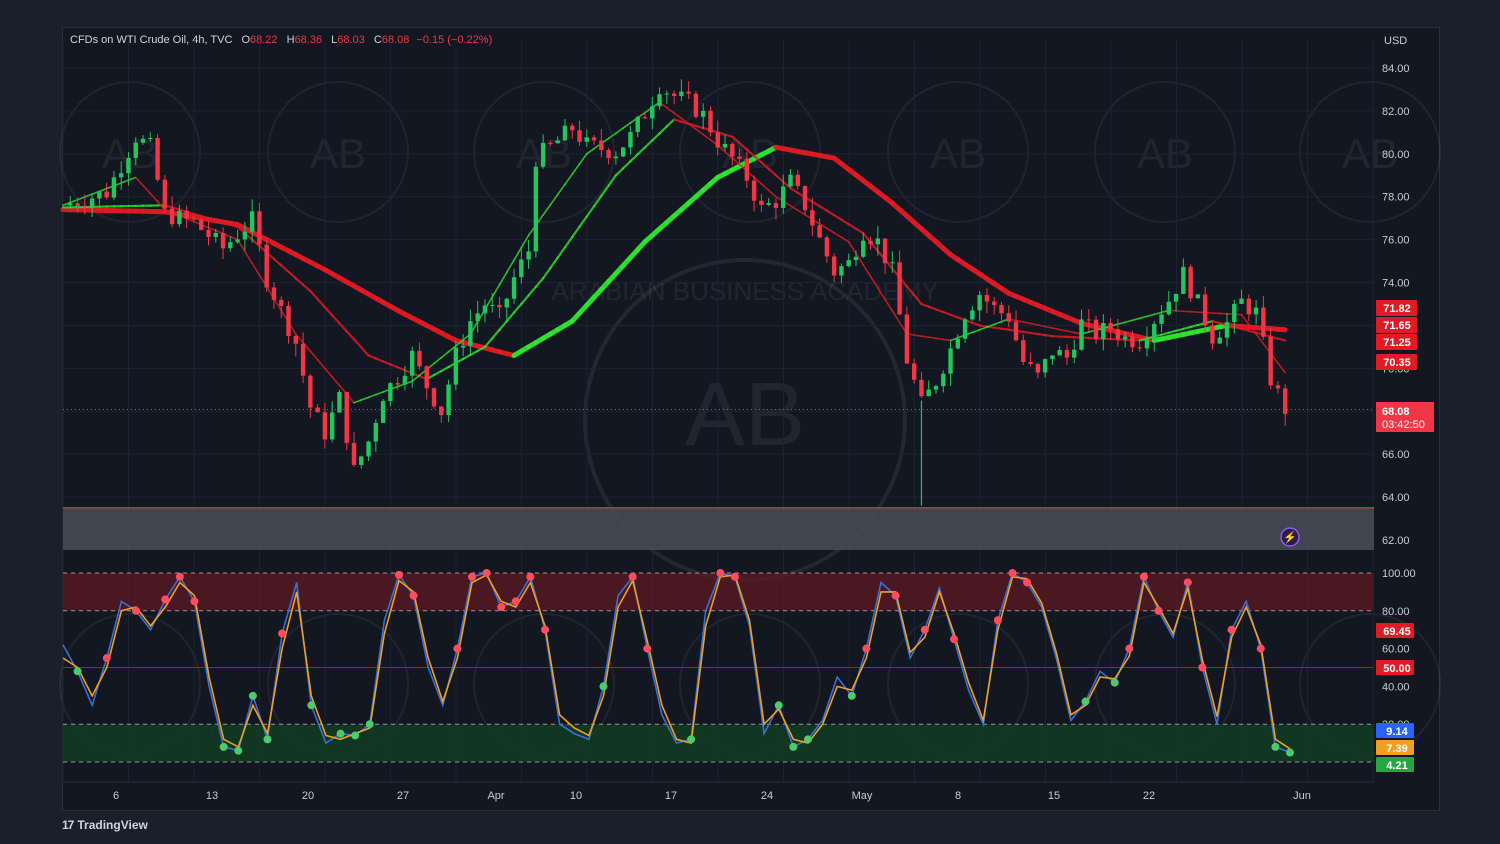 This screenshot has height=844, width=1500. Describe the element at coordinates (1396, 749) in the screenshot. I see `osc-value-label: 7.39` at that location.